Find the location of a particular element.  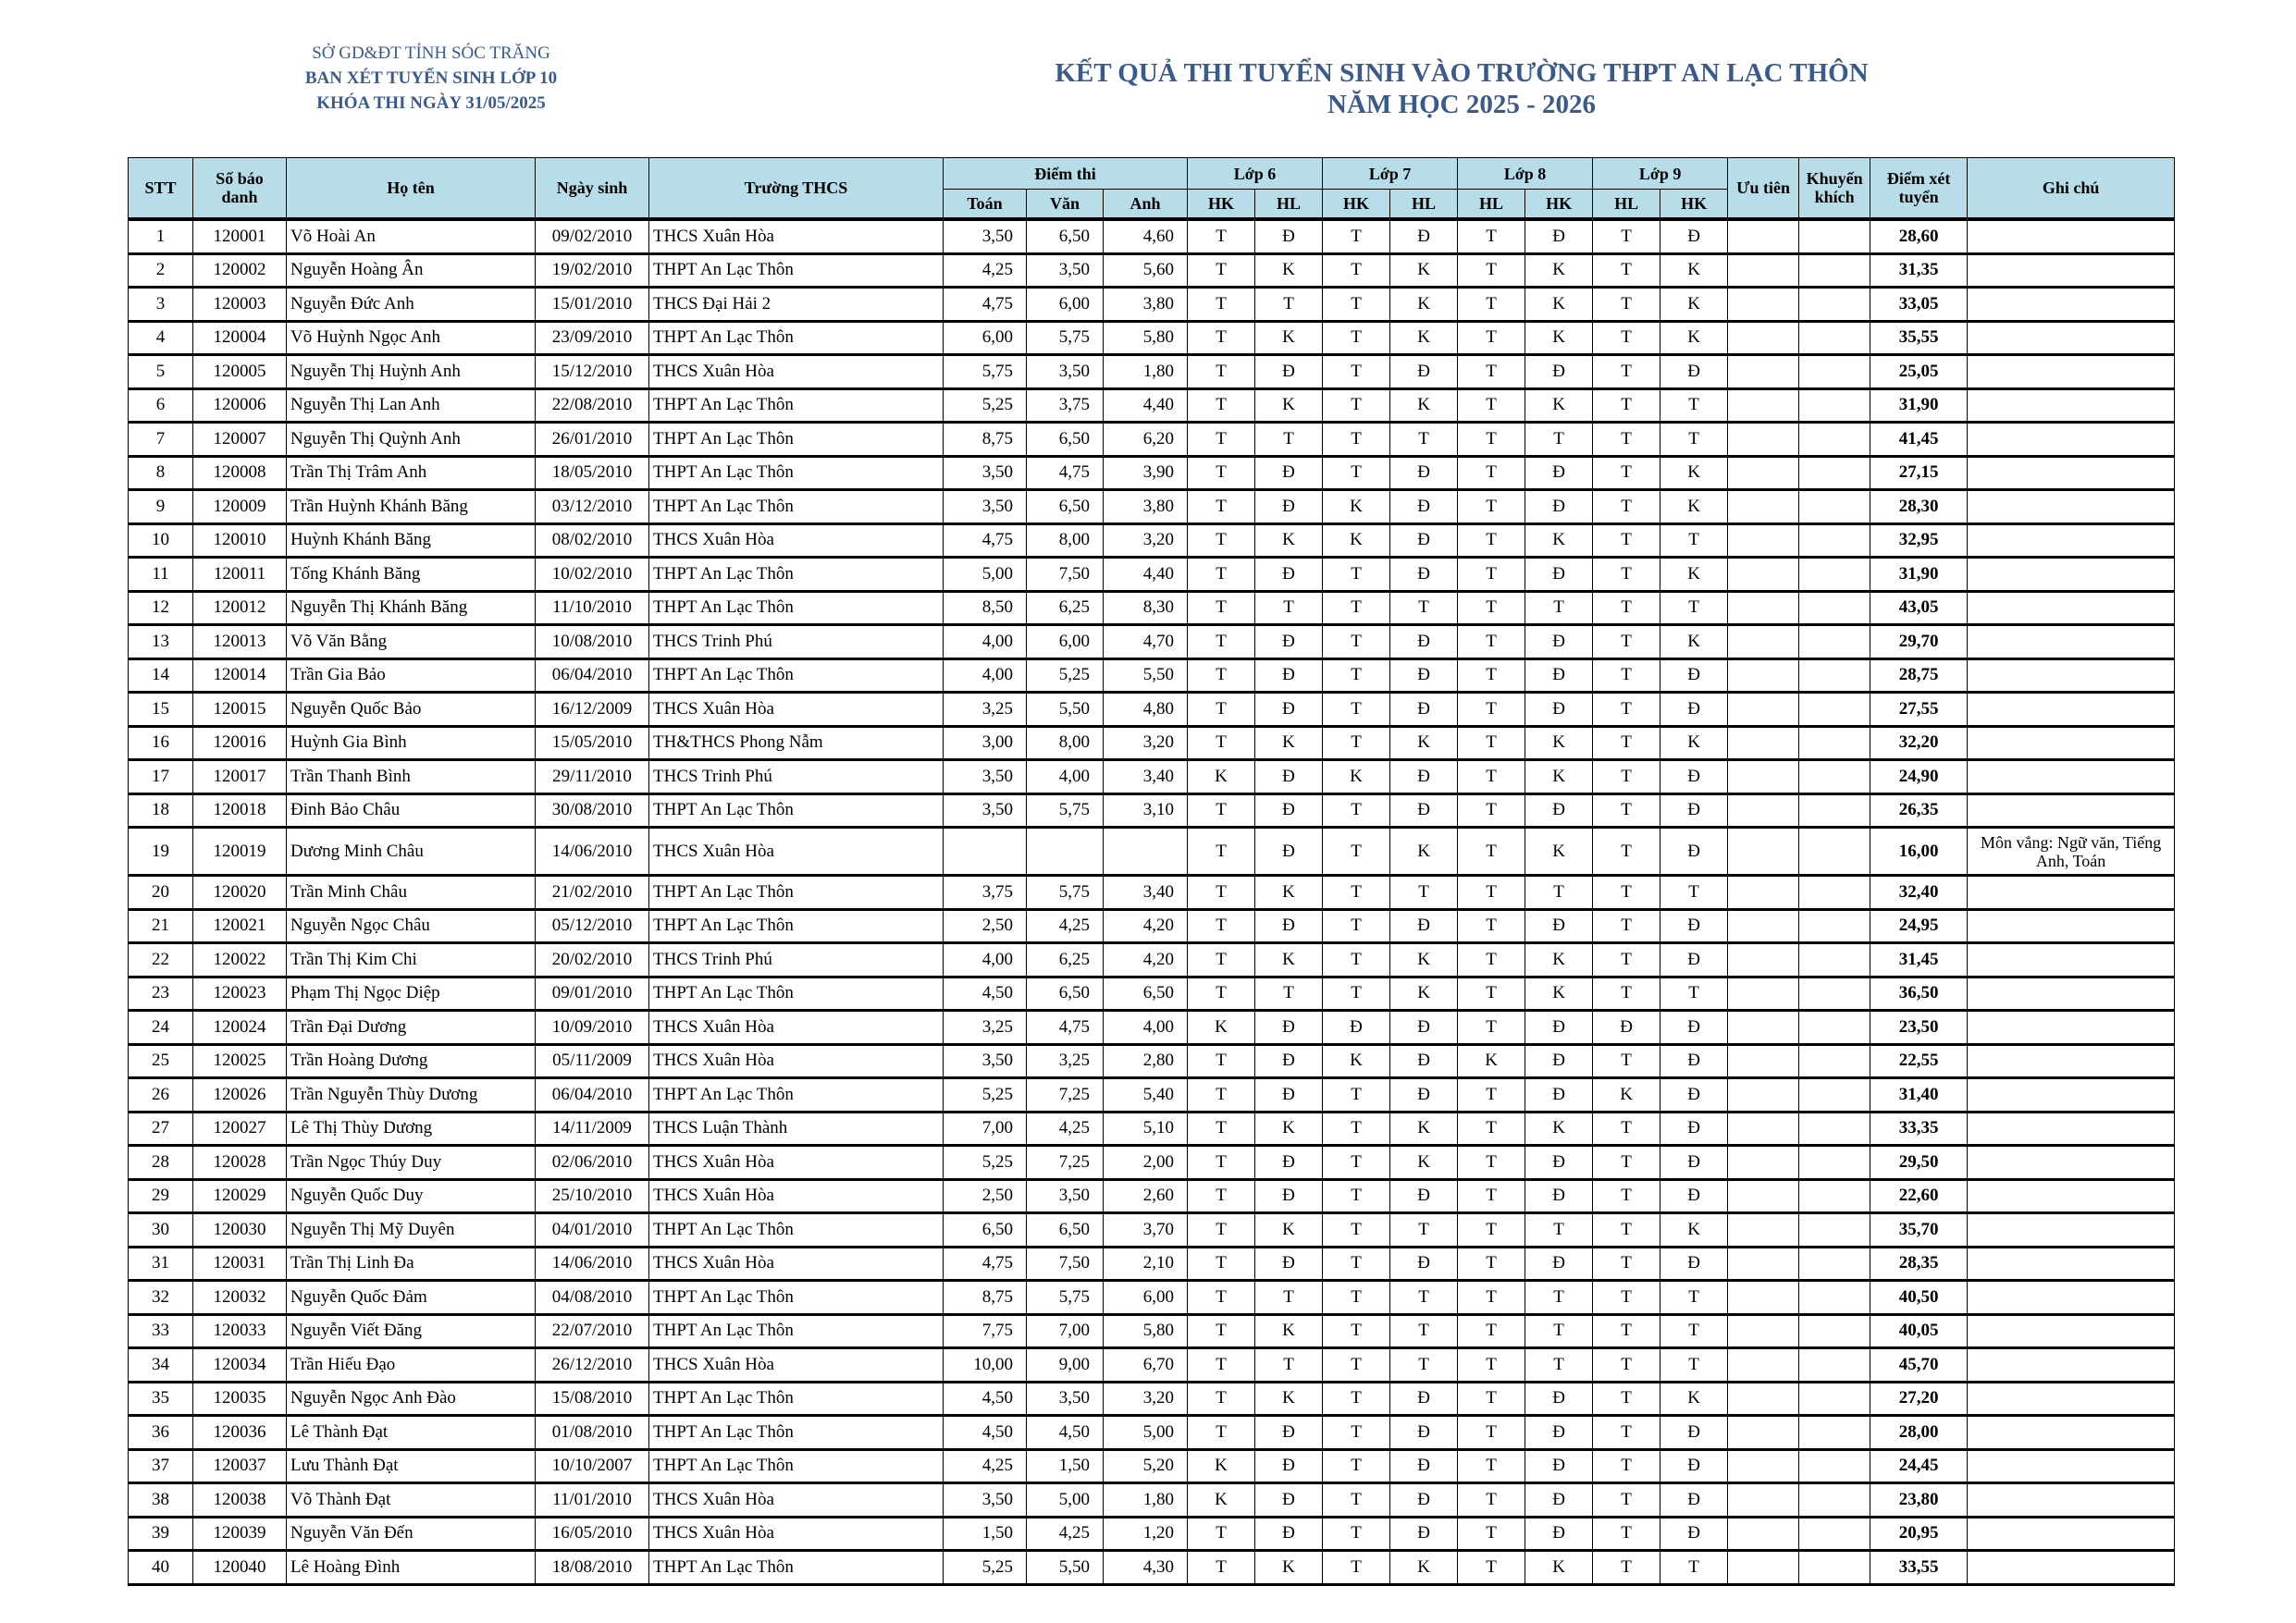

cell-anh: 3,80 is located at coordinates (1145, 507).